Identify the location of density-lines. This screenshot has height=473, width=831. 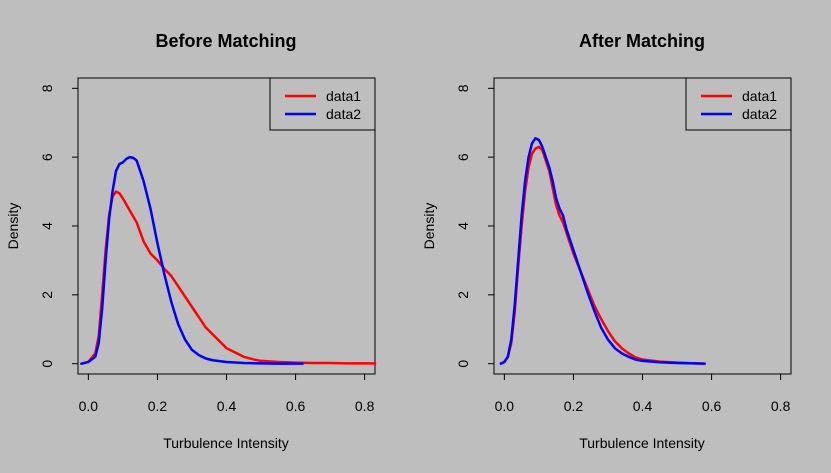
(602, 250).